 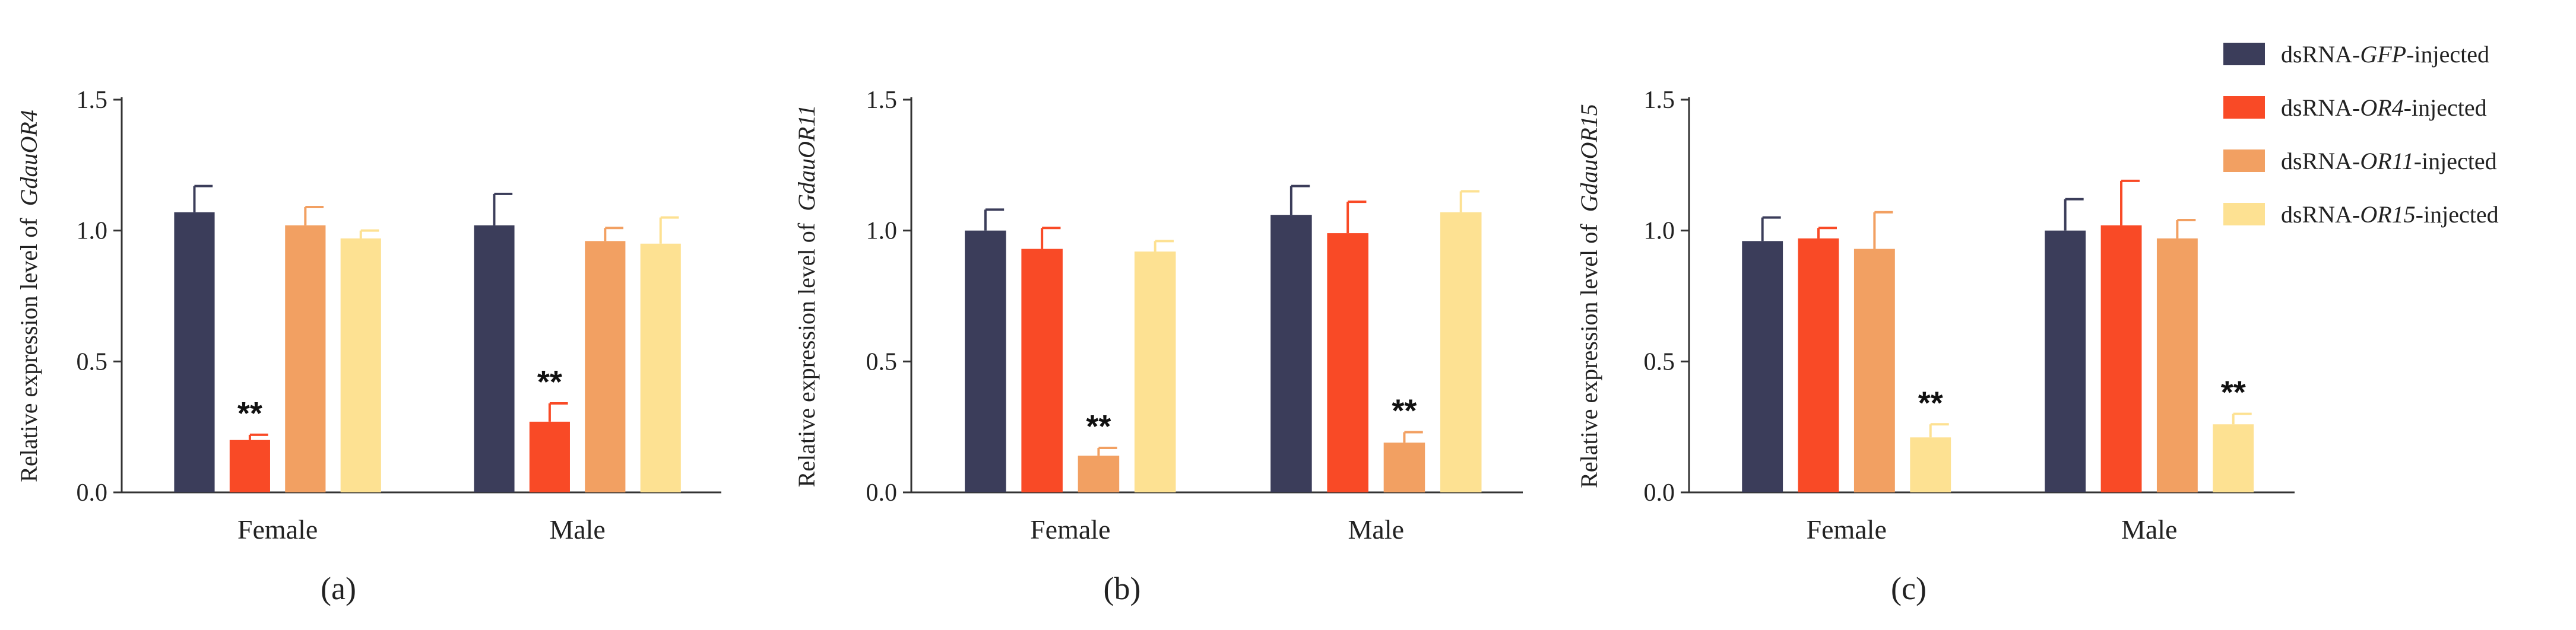 I want to click on legend-label-gene: GFP, so click(x=2383, y=54).